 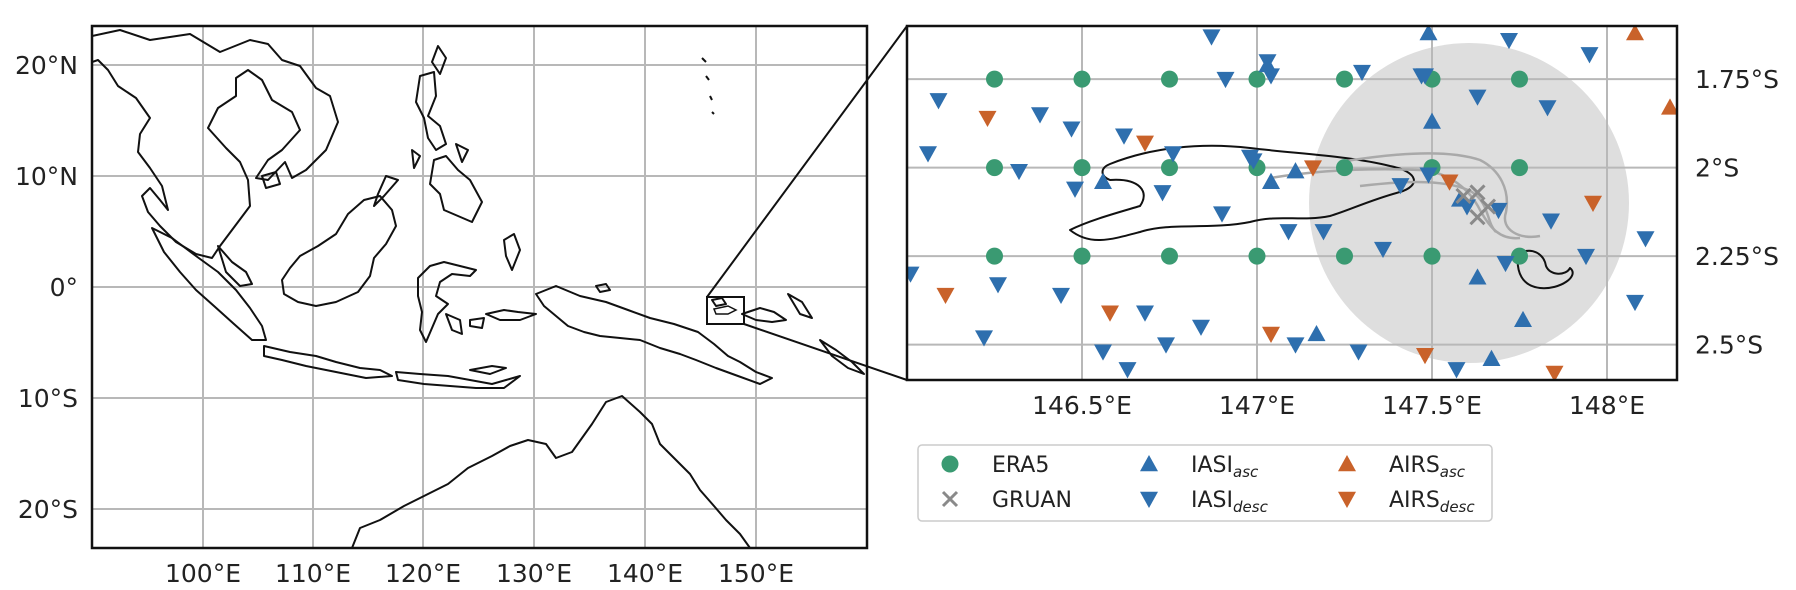 I want to click on overview-x-tick: 130°E, so click(x=534, y=573).